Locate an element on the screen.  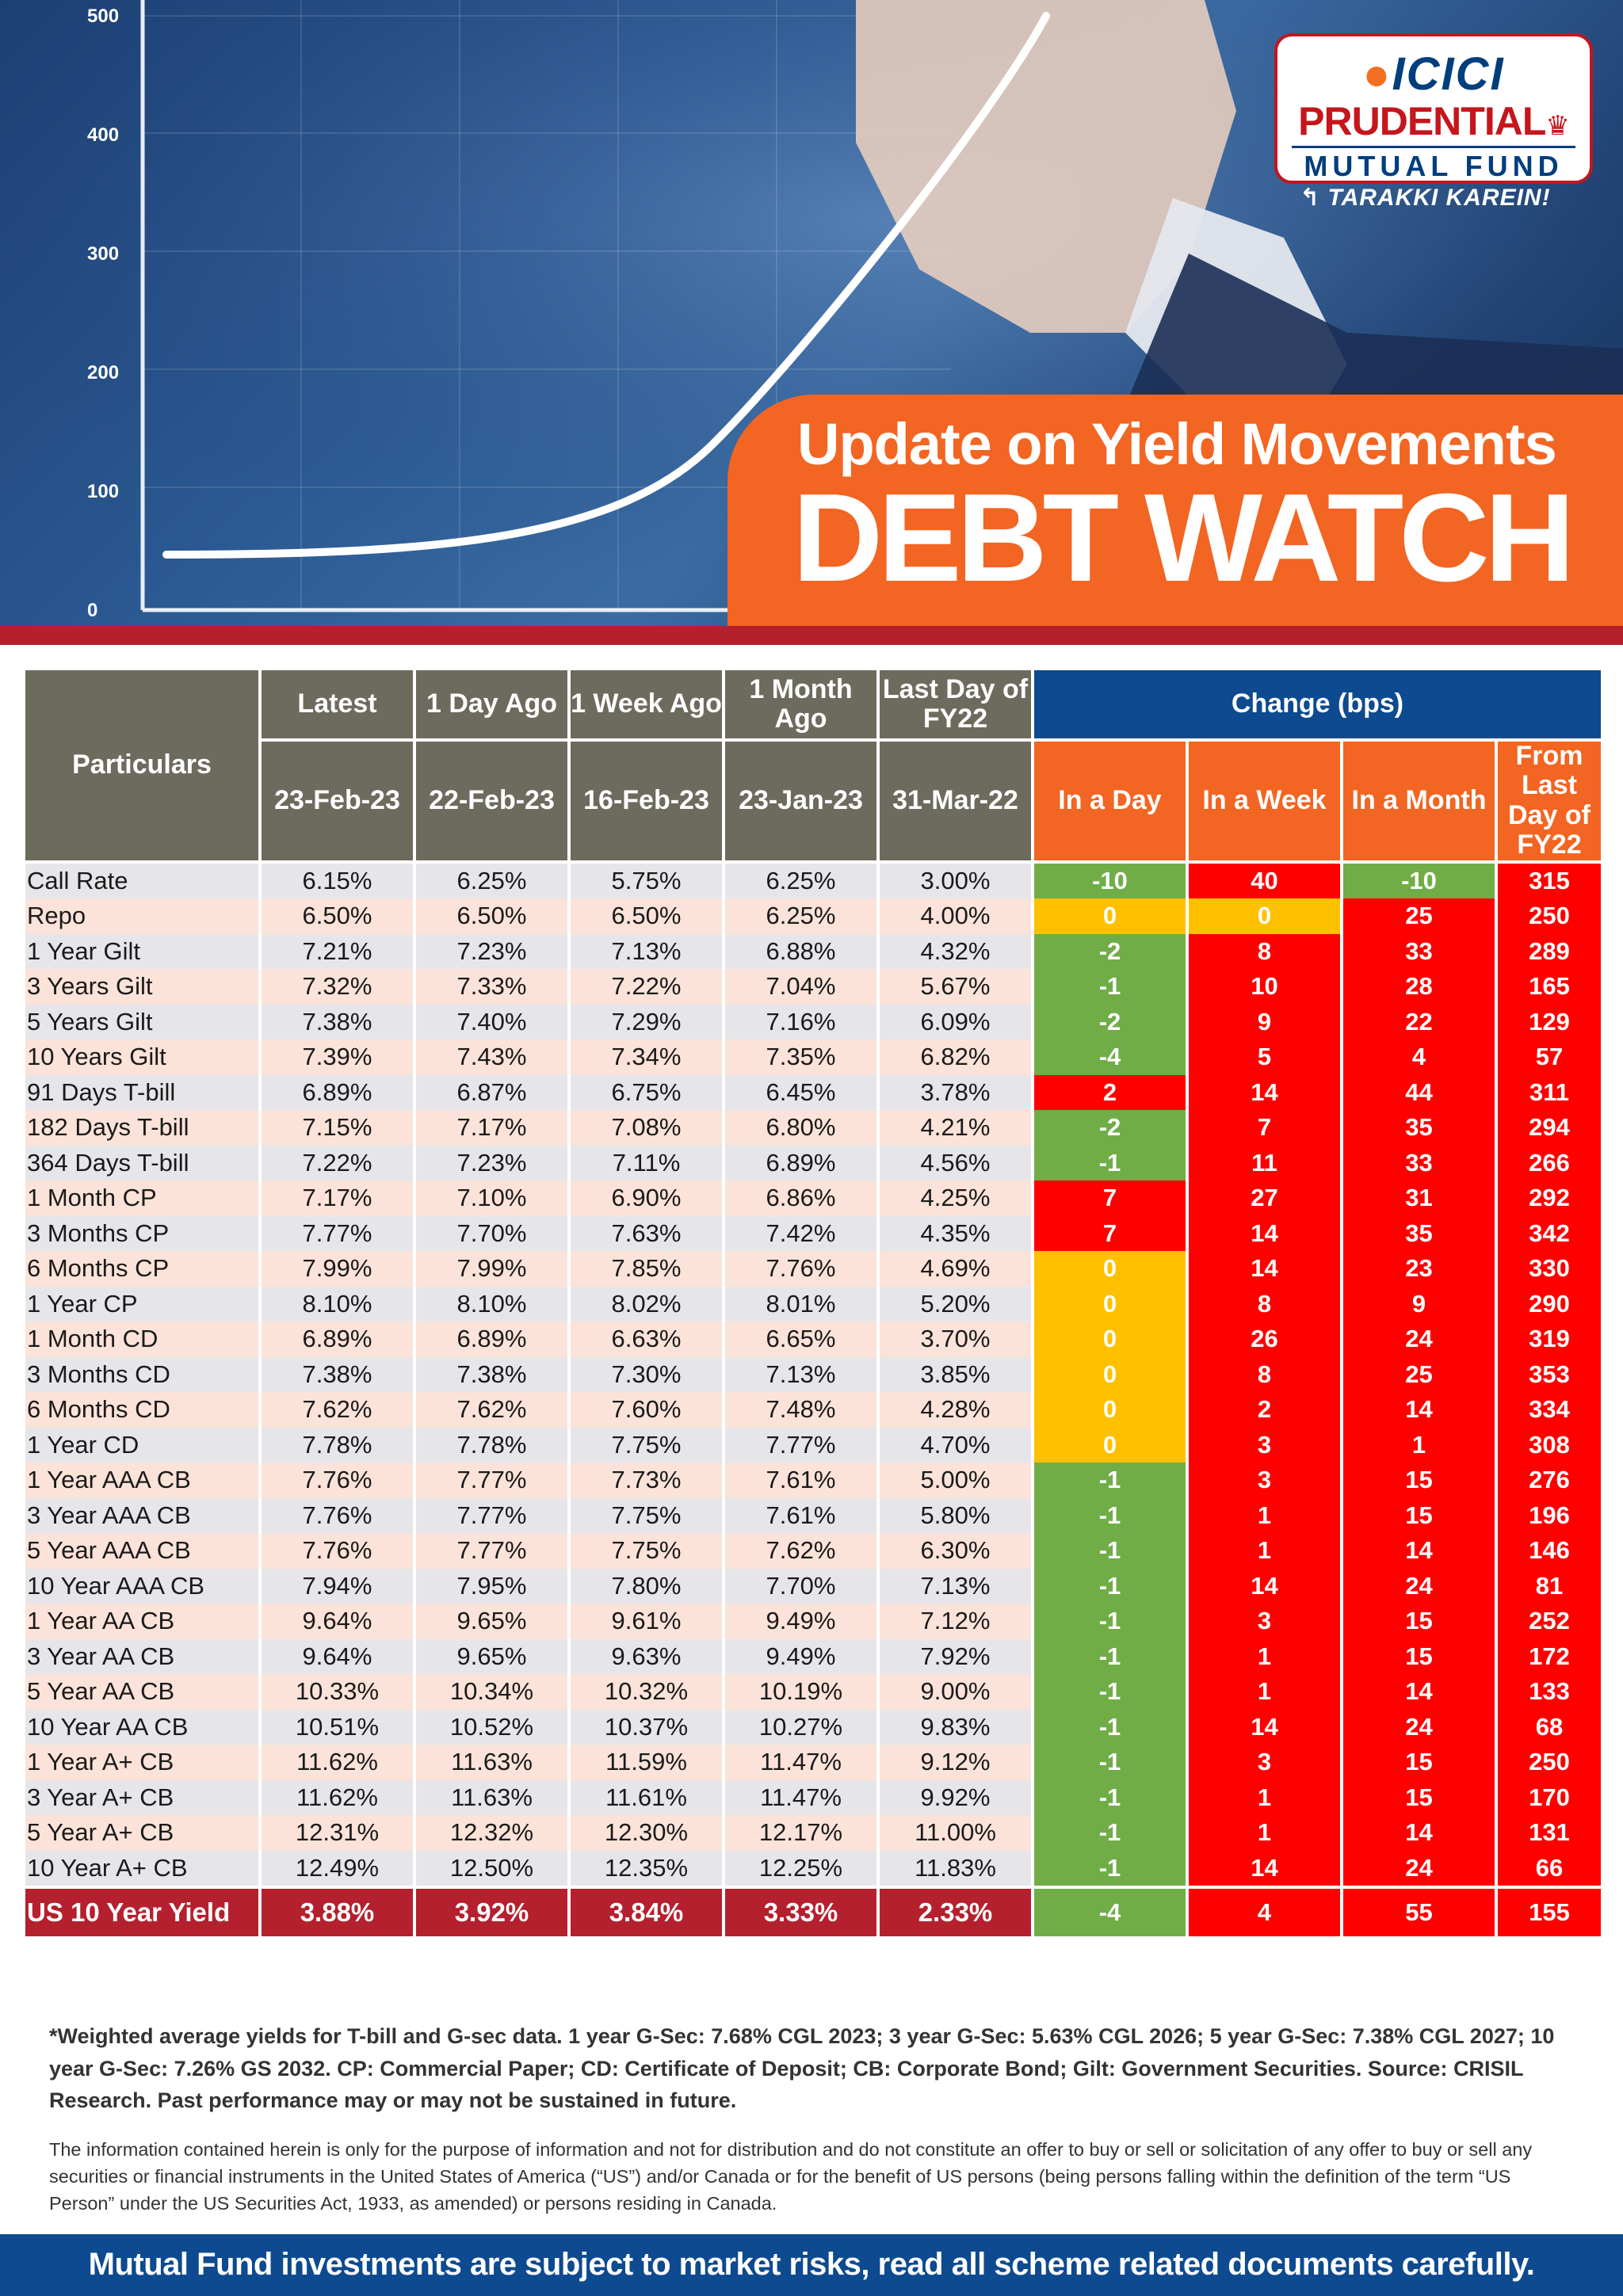
yield-value: 9.49% is located at coordinates (800, 1656).